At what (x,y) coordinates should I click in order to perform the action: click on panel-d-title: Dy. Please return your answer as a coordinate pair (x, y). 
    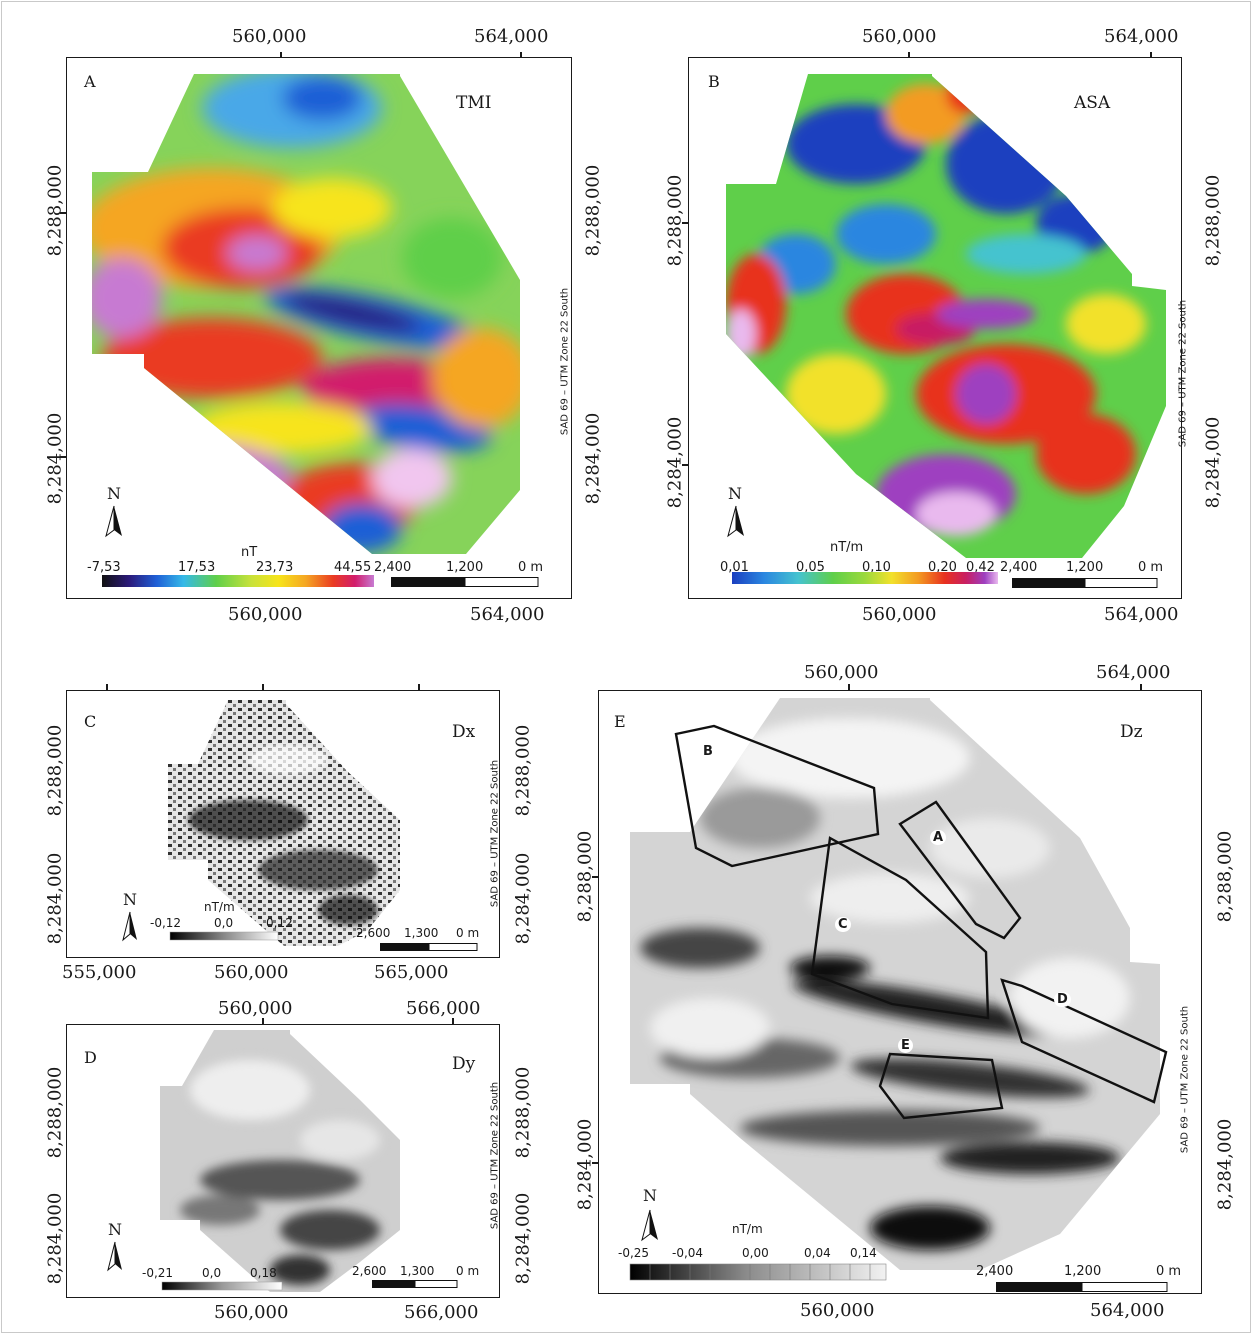
    Looking at the image, I should click on (464, 1064).